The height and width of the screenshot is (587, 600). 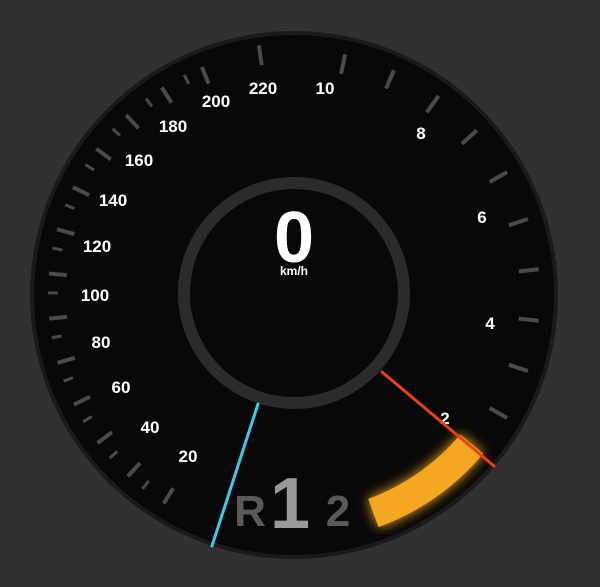 I want to click on gear-current: 1, so click(x=290, y=504).